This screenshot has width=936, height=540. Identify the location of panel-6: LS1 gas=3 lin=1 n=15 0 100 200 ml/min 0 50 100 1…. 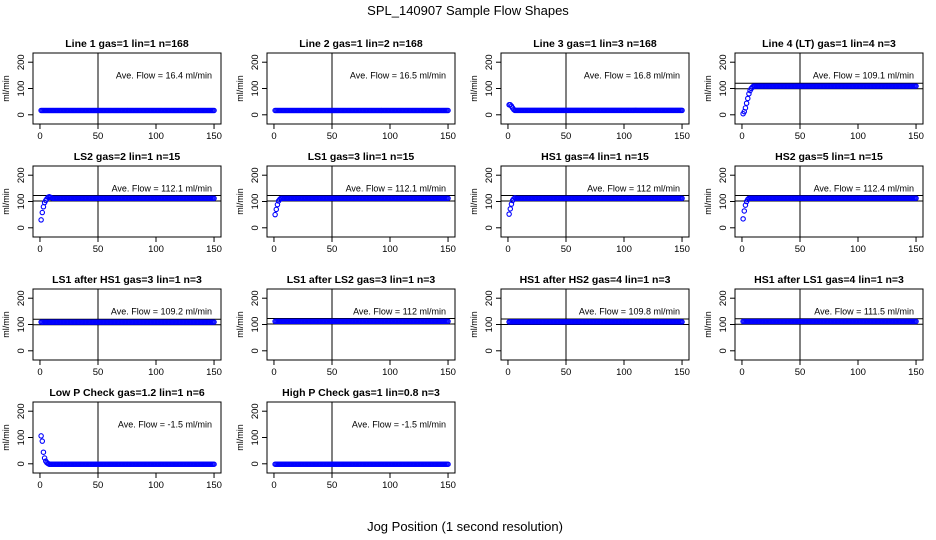
(345, 203).